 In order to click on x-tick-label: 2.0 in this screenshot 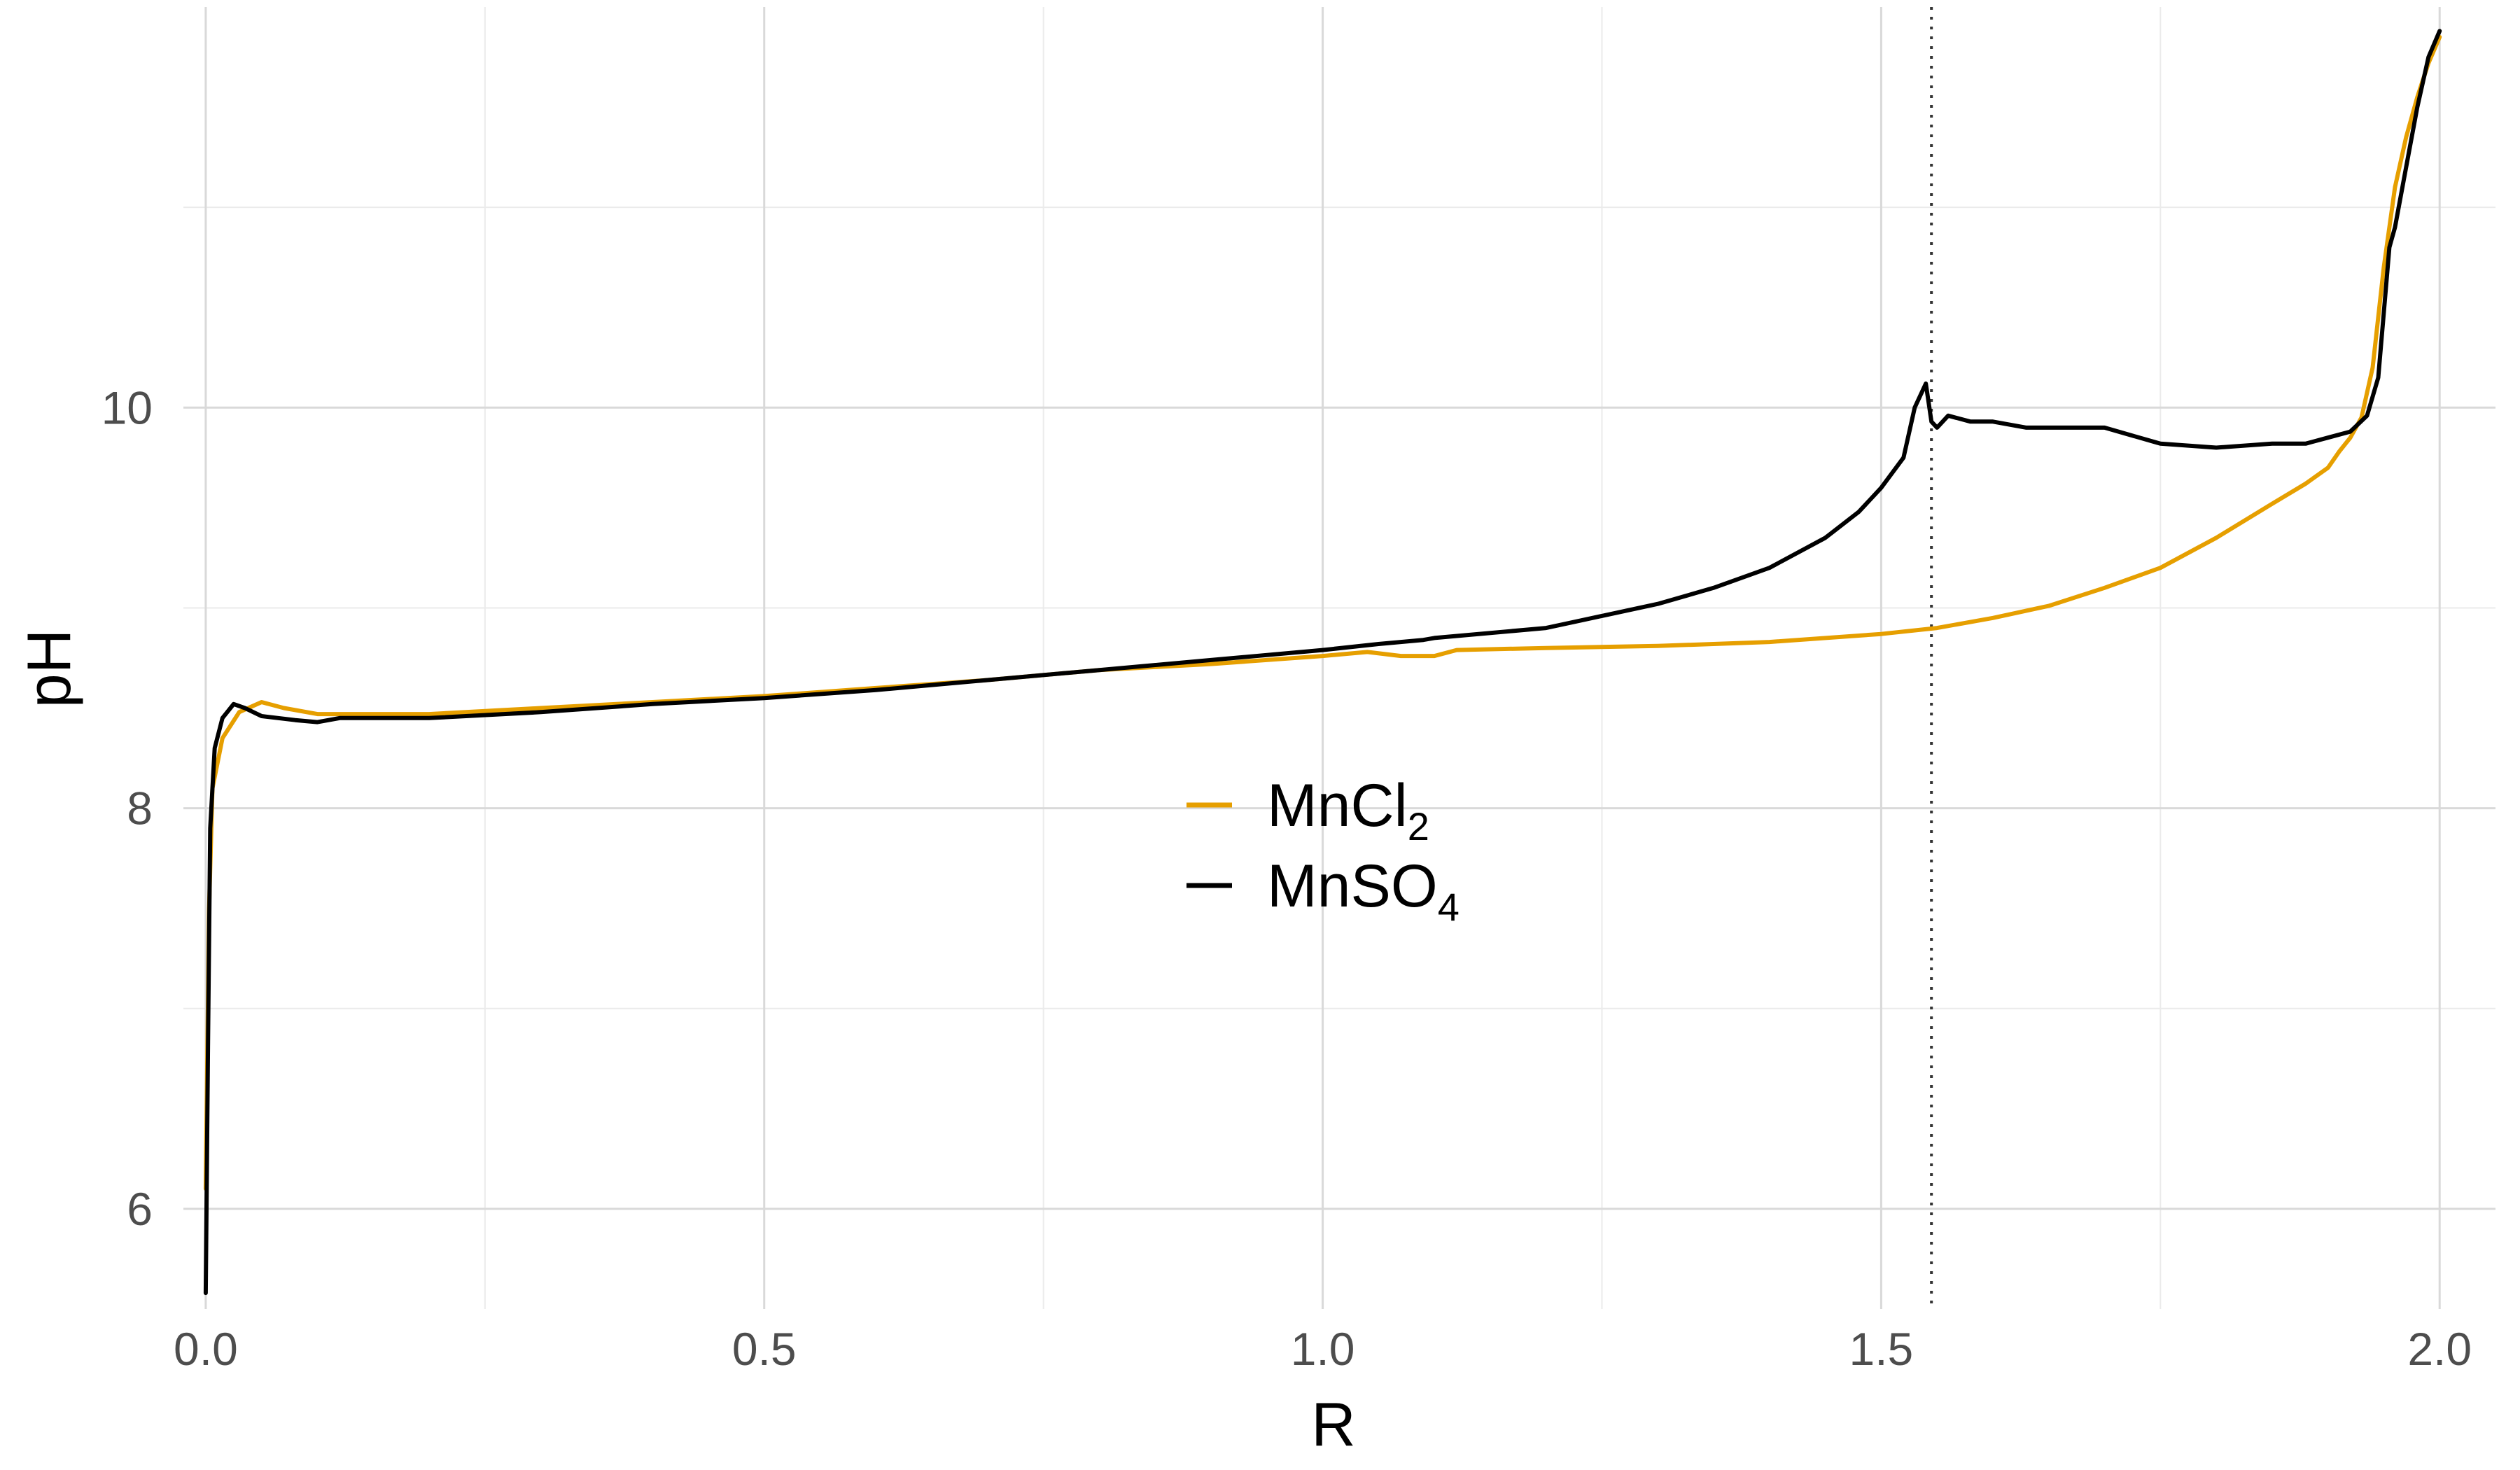, I will do `click(2439, 1349)`.